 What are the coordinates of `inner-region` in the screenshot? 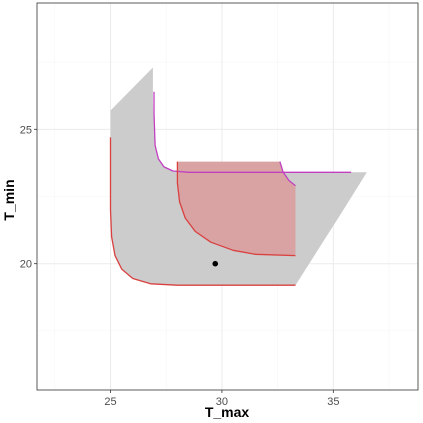 It's located at (236, 208).